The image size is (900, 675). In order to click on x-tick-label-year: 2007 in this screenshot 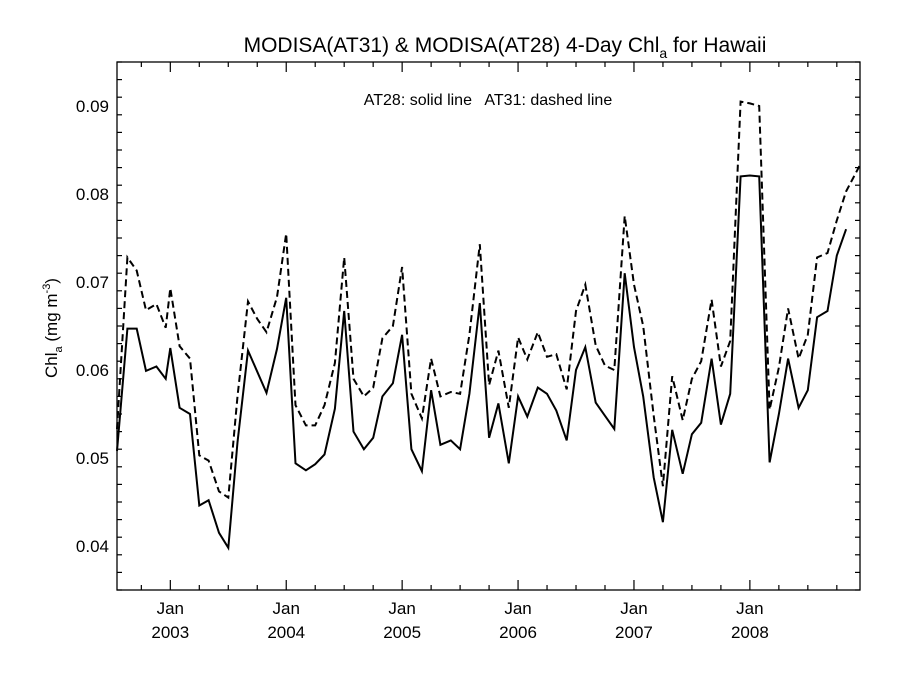, I will do `click(634, 632)`.